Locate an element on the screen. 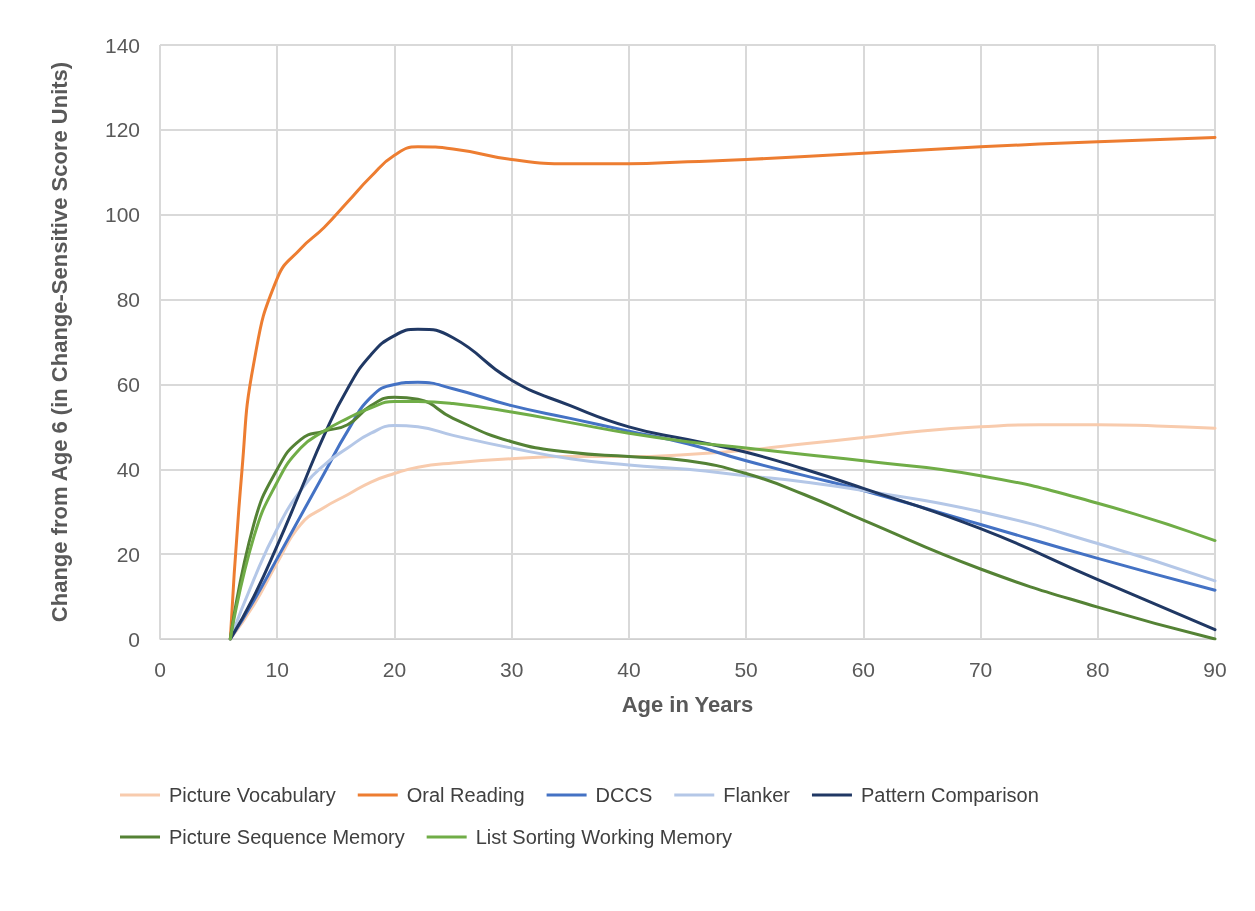 The width and height of the screenshot is (1255, 911). legend-label: Pattern Comparison is located at coordinates (949, 795).